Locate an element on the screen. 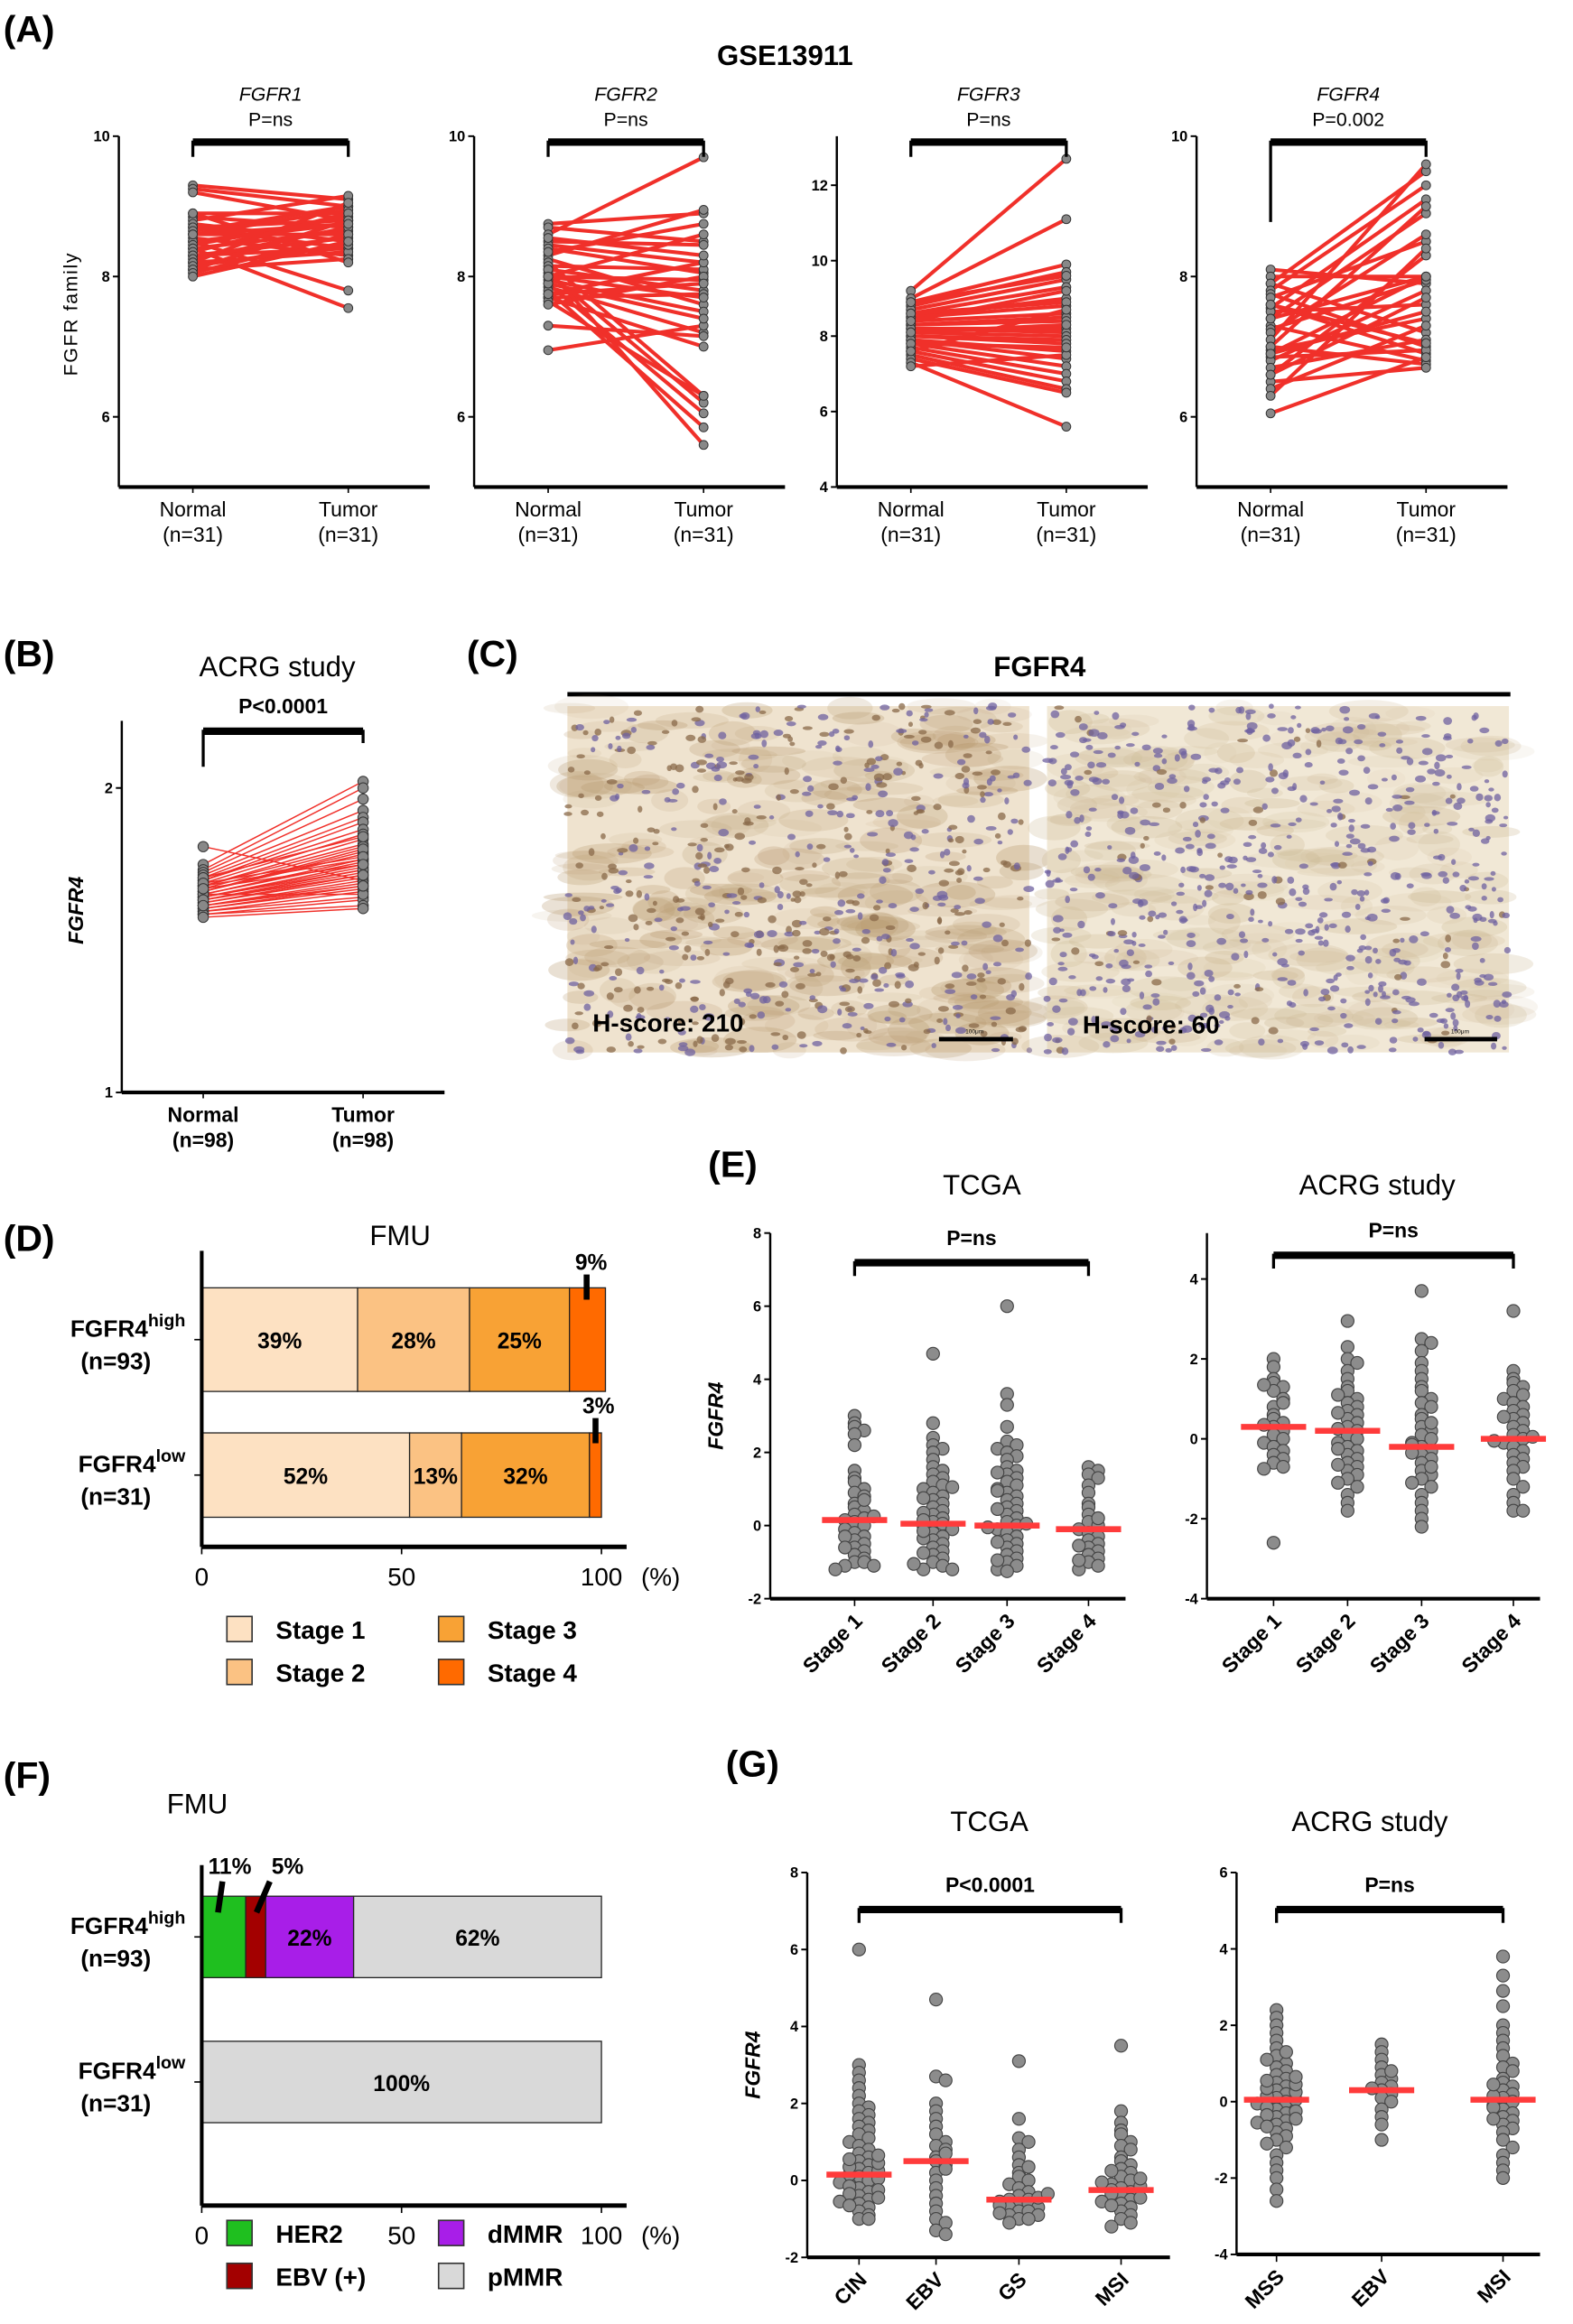  y-tick-label: 6 is located at coordinates (1183, 417).